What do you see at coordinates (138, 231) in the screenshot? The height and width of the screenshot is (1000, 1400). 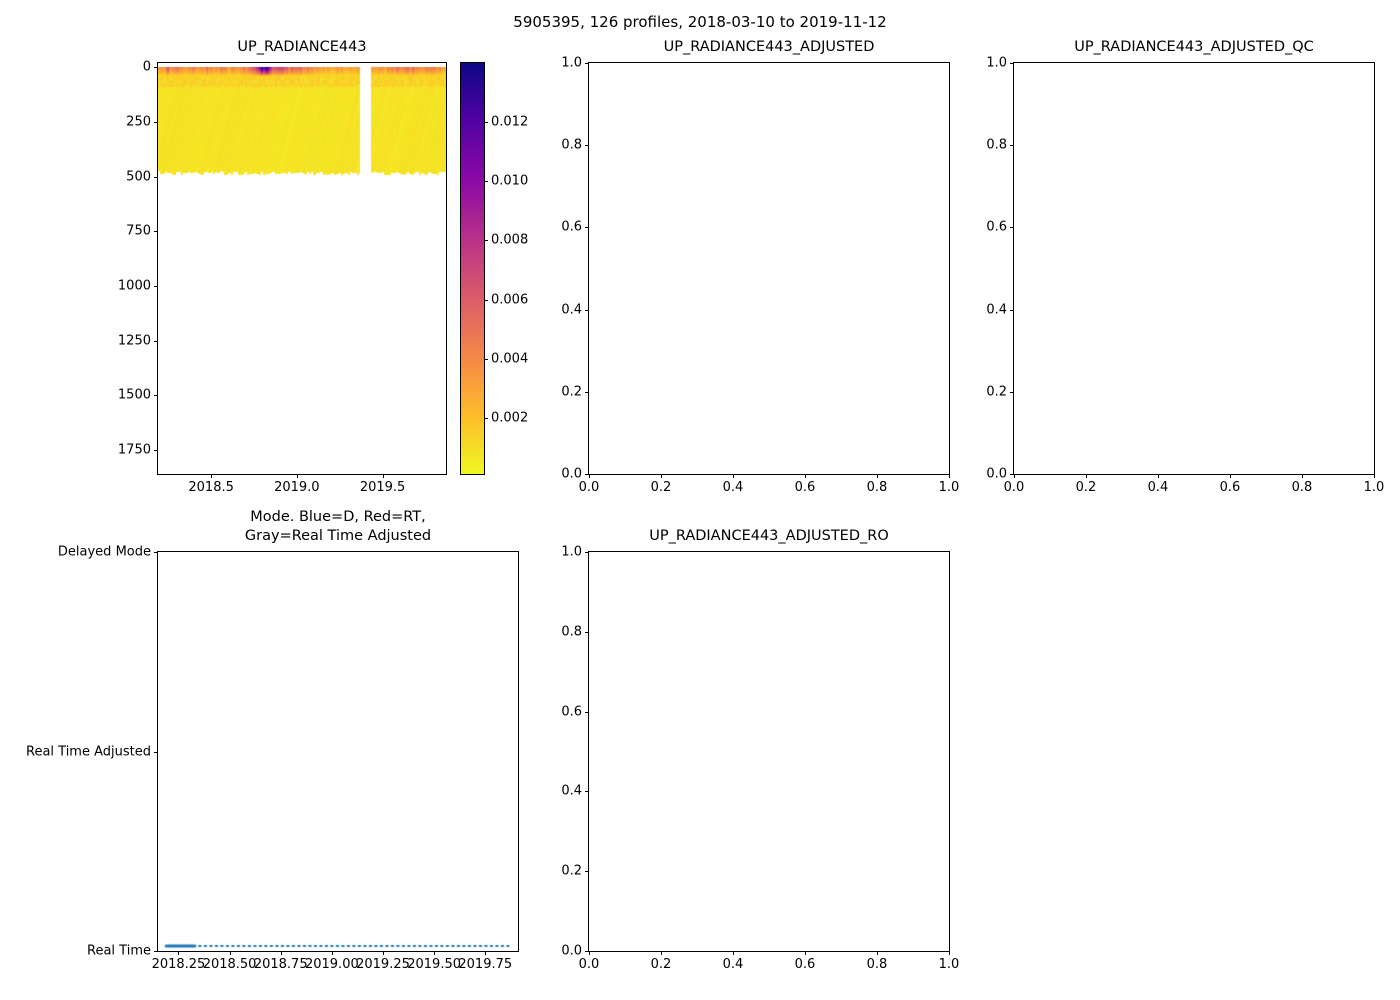 I see `y-tick-label: 750` at bounding box center [138, 231].